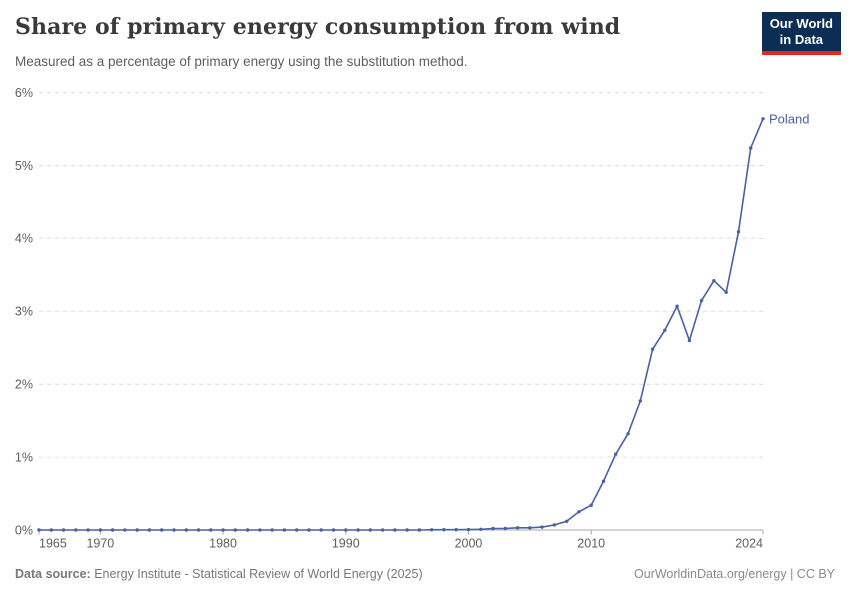  What do you see at coordinates (24, 457) in the screenshot?
I see `y-tick-label: 1%` at bounding box center [24, 457].